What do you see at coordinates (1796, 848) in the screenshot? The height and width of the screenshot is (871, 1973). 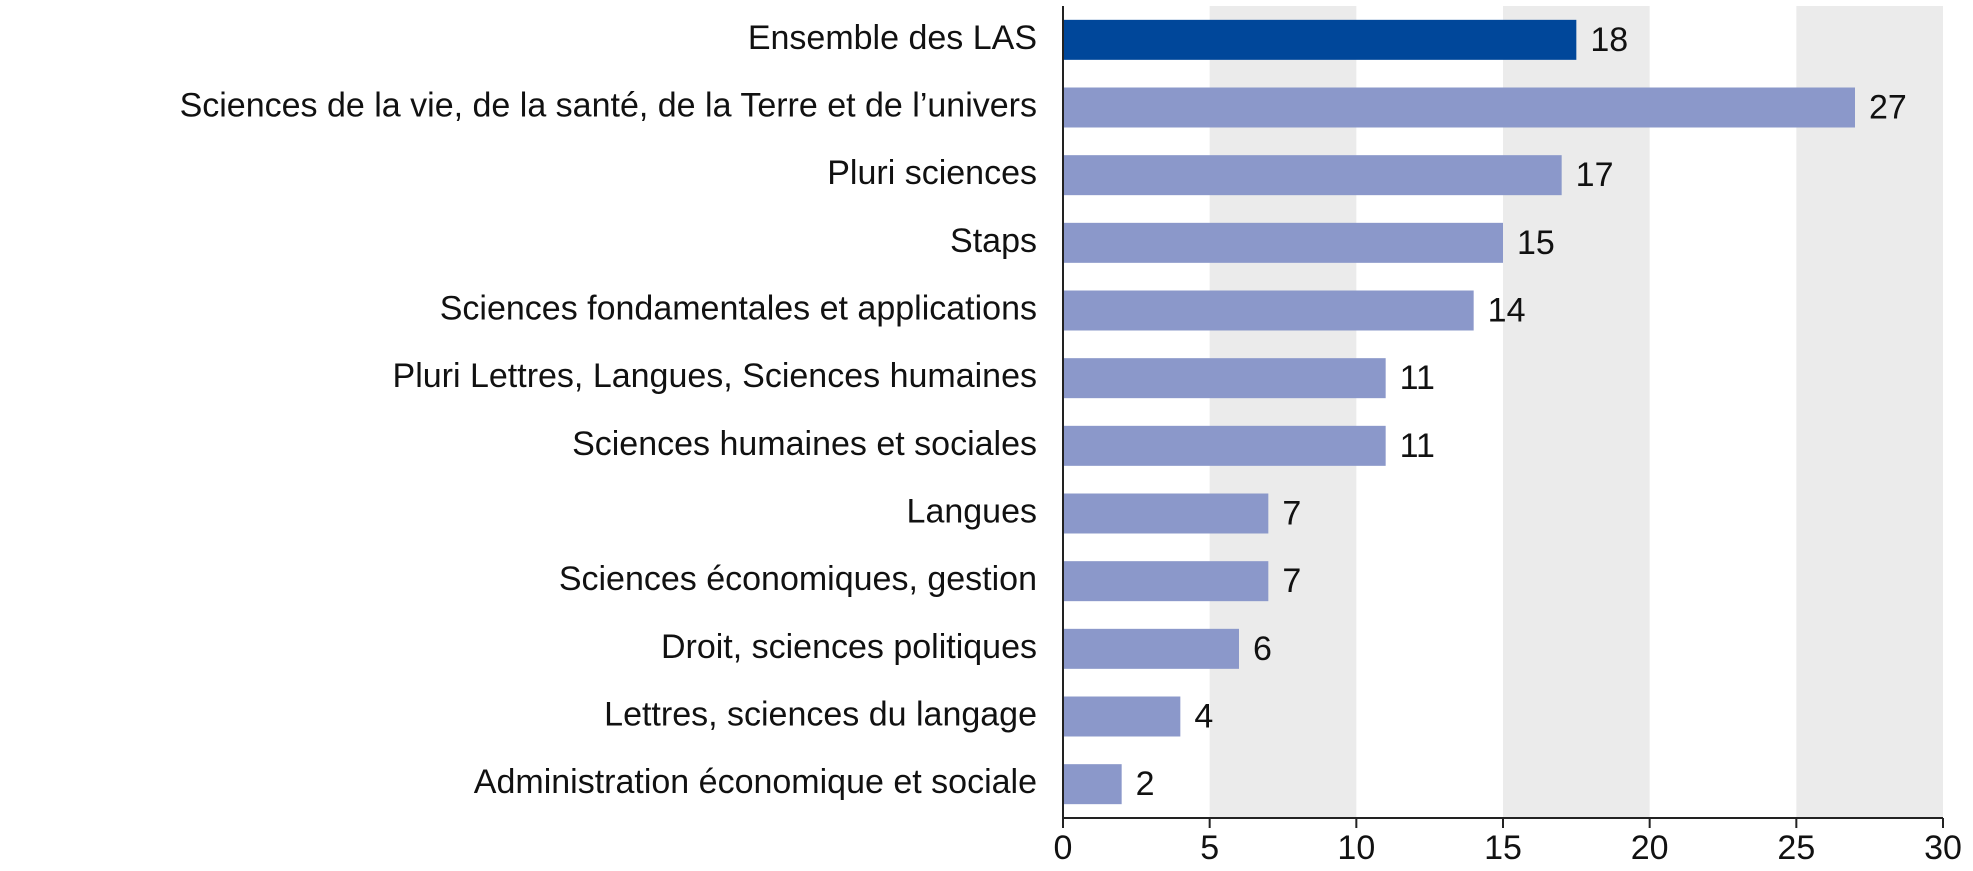 I see `x-tick-label: 25` at bounding box center [1796, 848].